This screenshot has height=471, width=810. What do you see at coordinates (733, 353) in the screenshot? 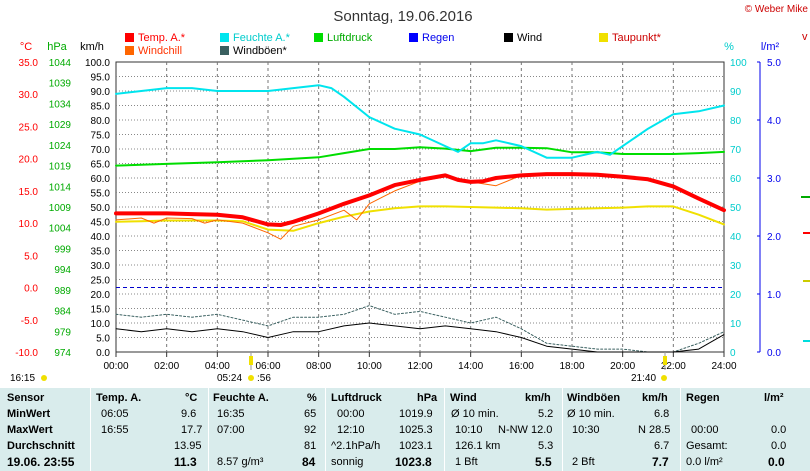
I see `humidity-tick-label: 0` at bounding box center [733, 353].